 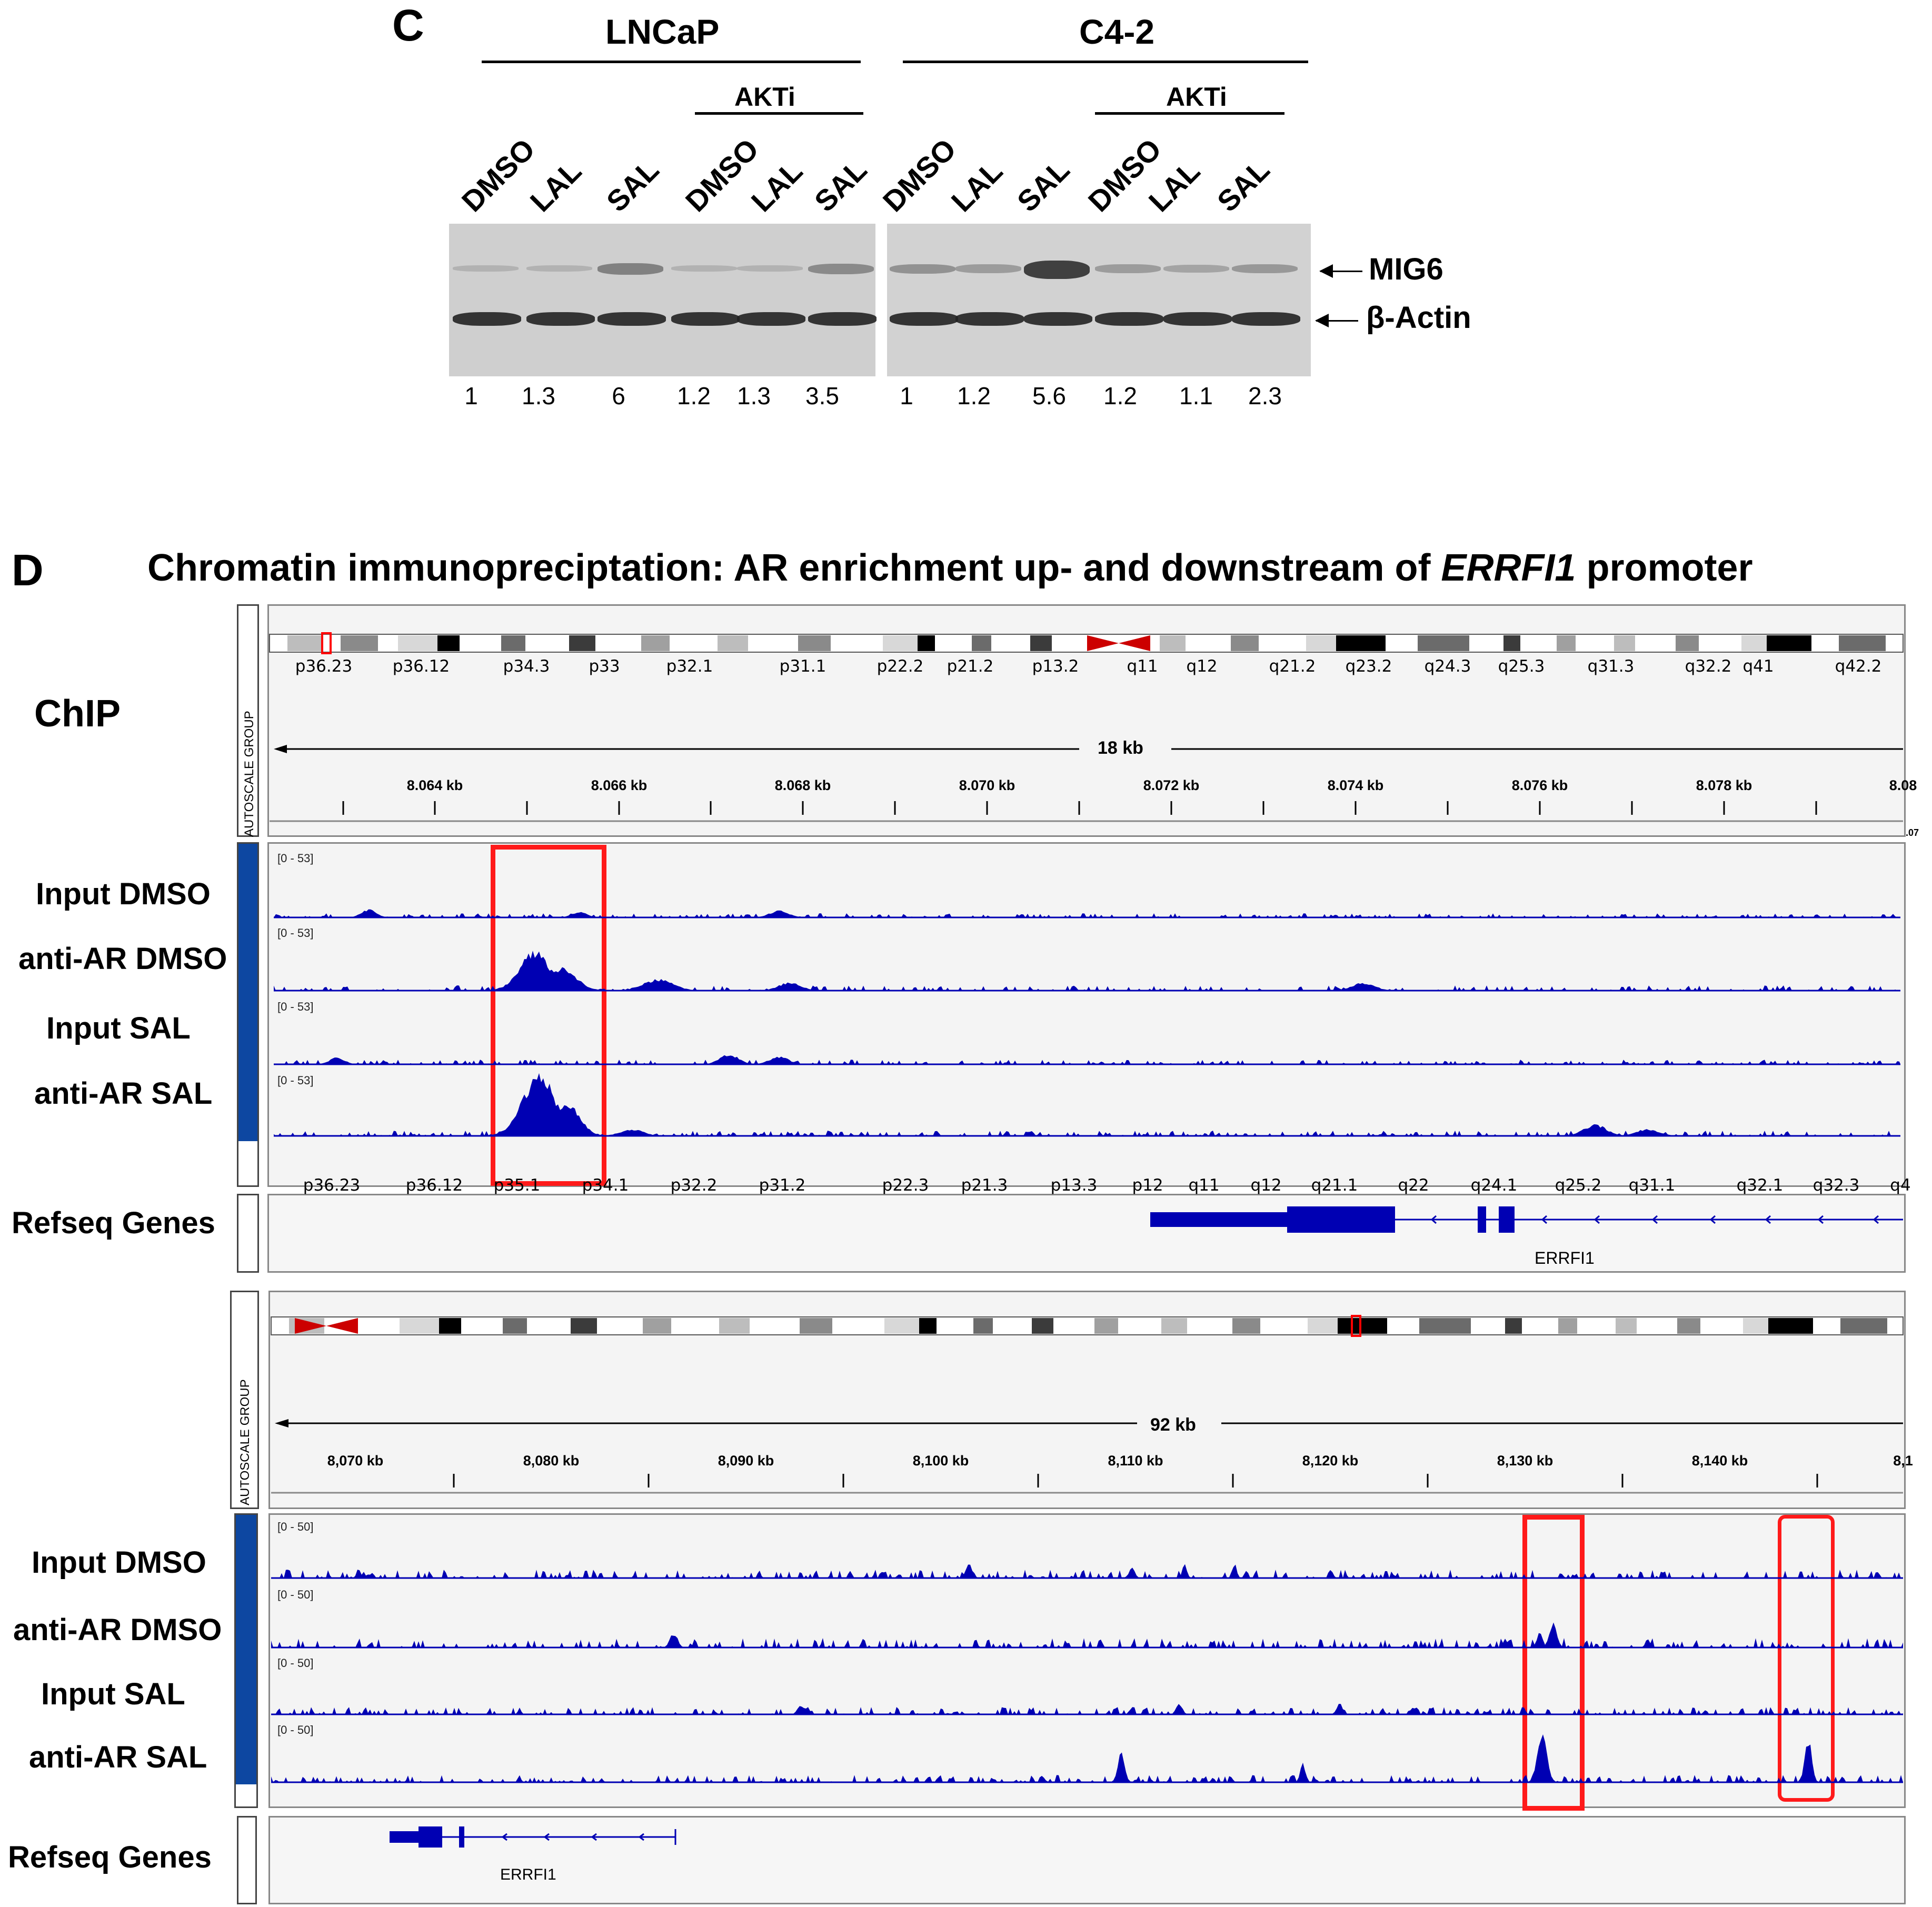 What do you see at coordinates (118, 1028) in the screenshot?
I see `track-label-1-input-sal: Input SAL` at bounding box center [118, 1028].